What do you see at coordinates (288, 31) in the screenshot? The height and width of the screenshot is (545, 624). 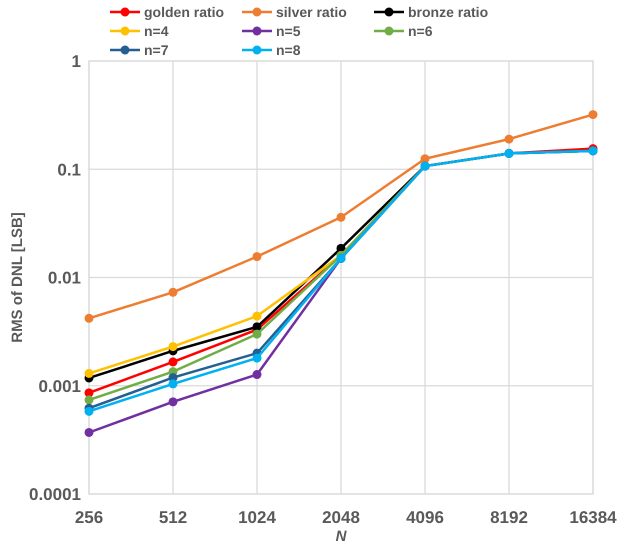 I see `legend-label: n=5` at bounding box center [288, 31].